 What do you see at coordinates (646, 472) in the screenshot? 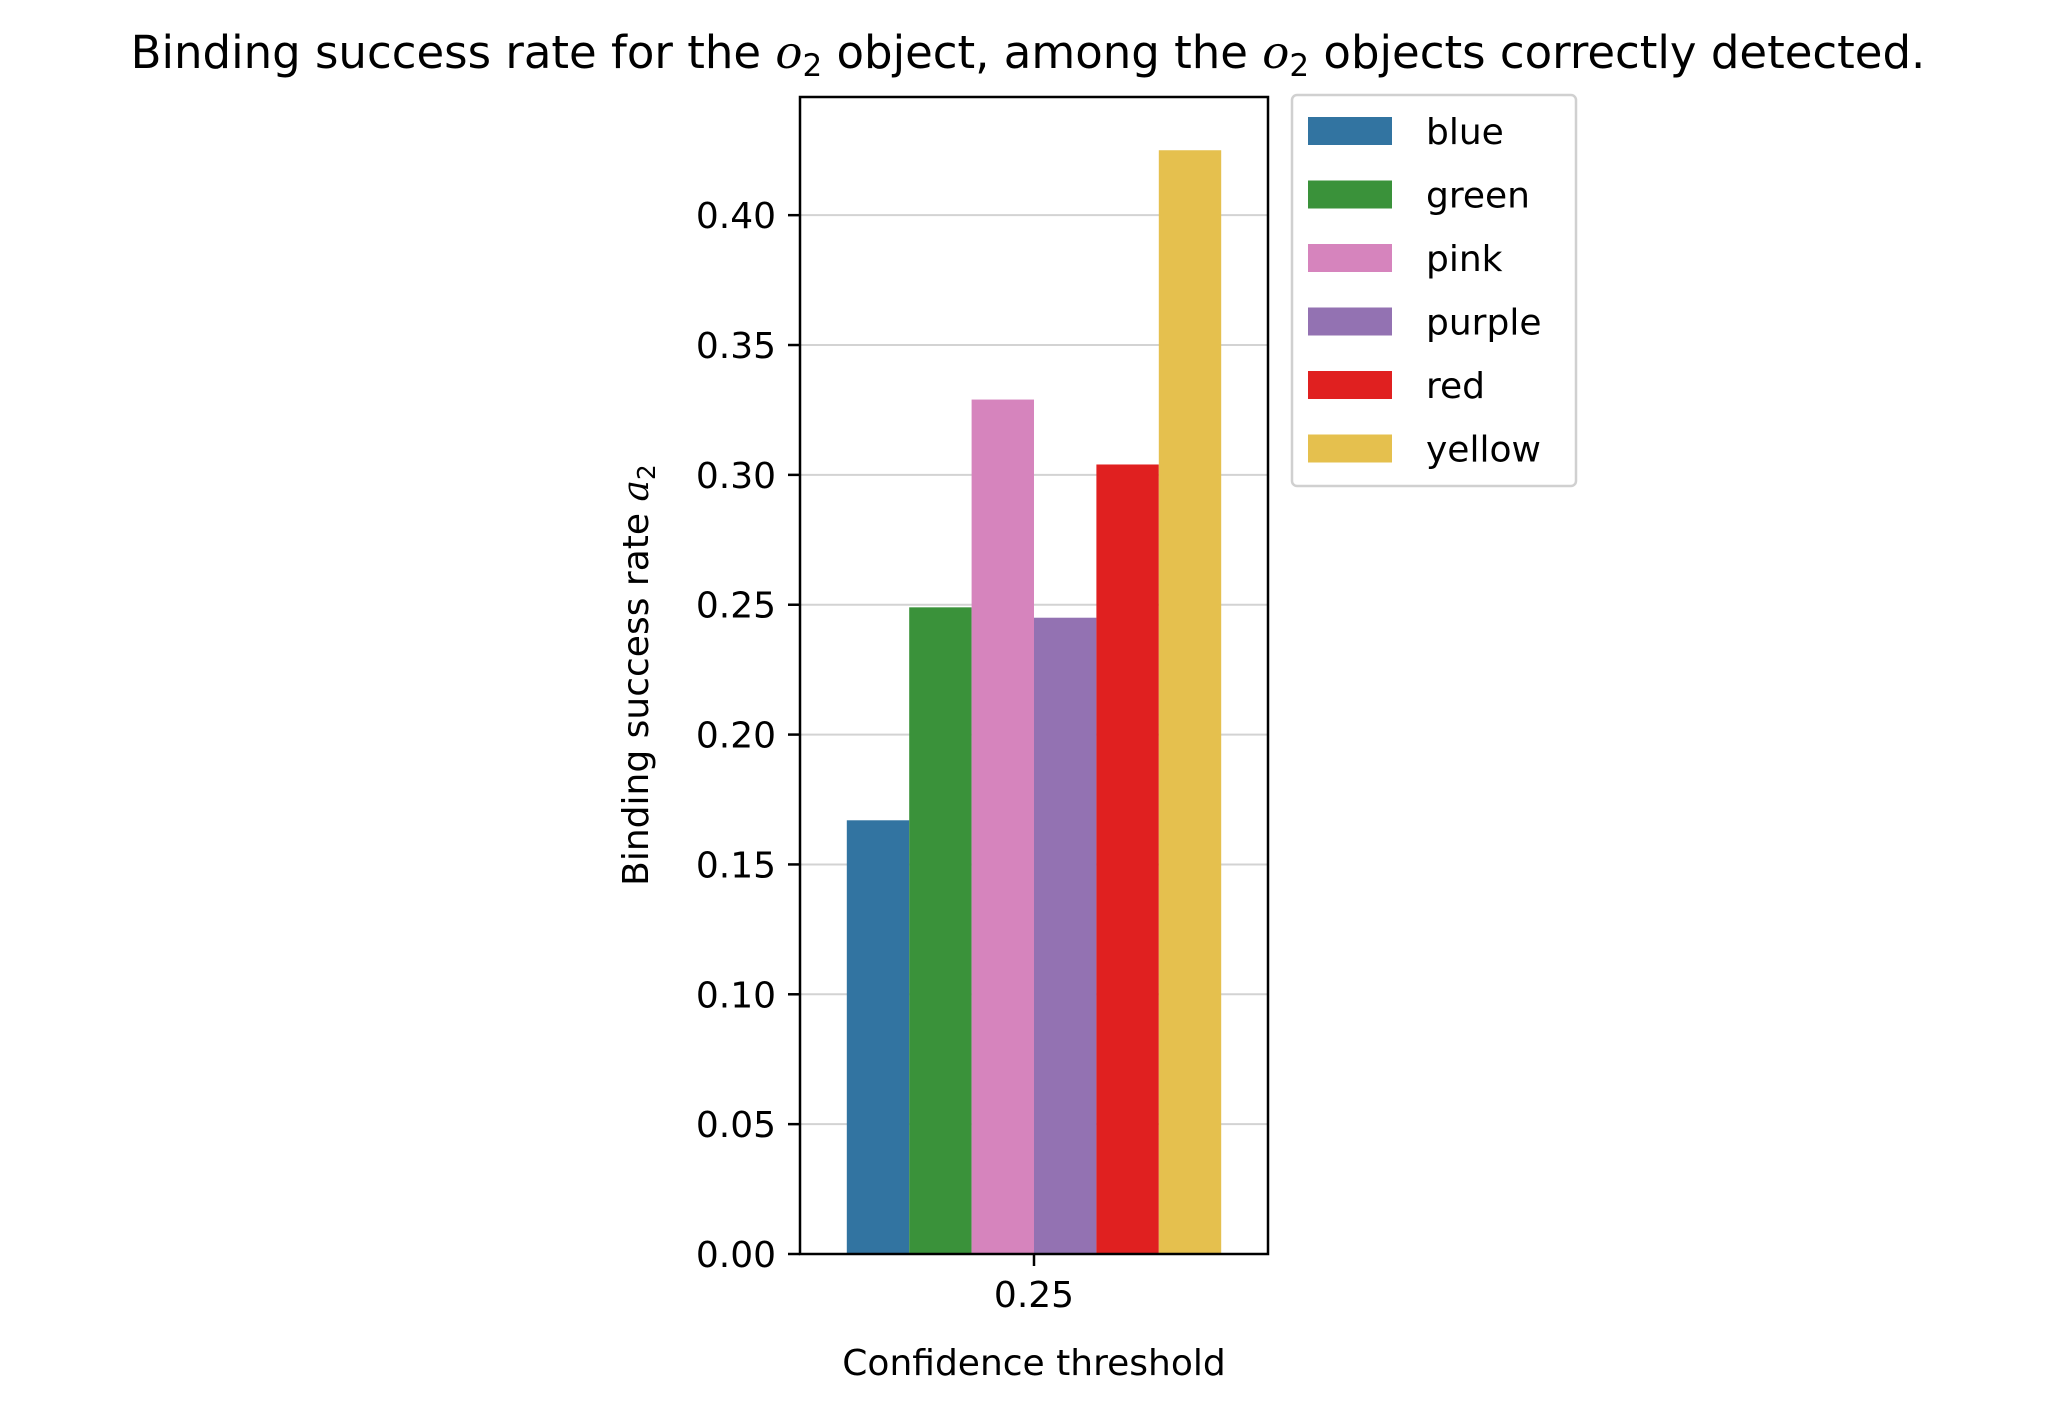
I see `y-axis-label-subscript: 2` at bounding box center [646, 472].